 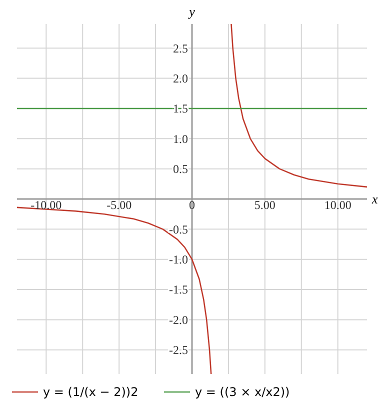 What do you see at coordinates (265, 205) in the screenshot?
I see `x-tick-label: 5.00` at bounding box center [265, 205].